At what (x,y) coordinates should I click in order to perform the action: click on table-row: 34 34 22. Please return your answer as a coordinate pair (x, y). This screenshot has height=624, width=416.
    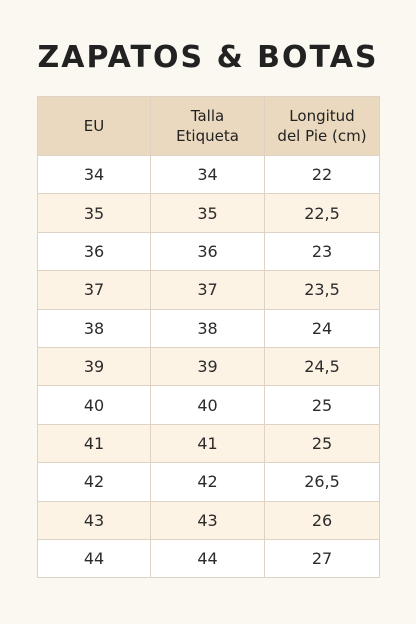
    Looking at the image, I should click on (208, 174).